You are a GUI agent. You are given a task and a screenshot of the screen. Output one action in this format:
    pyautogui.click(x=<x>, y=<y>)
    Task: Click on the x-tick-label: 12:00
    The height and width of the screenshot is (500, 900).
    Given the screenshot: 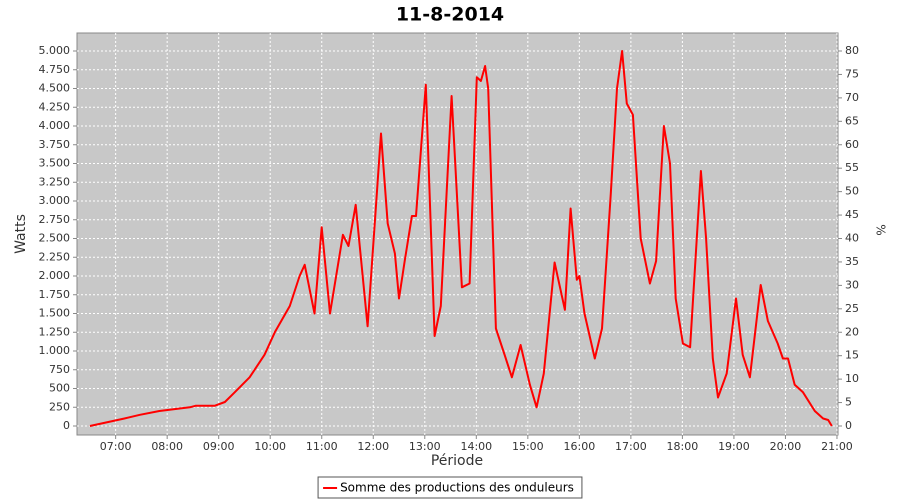 What is the action you would take?
    pyautogui.click(x=373, y=446)
    